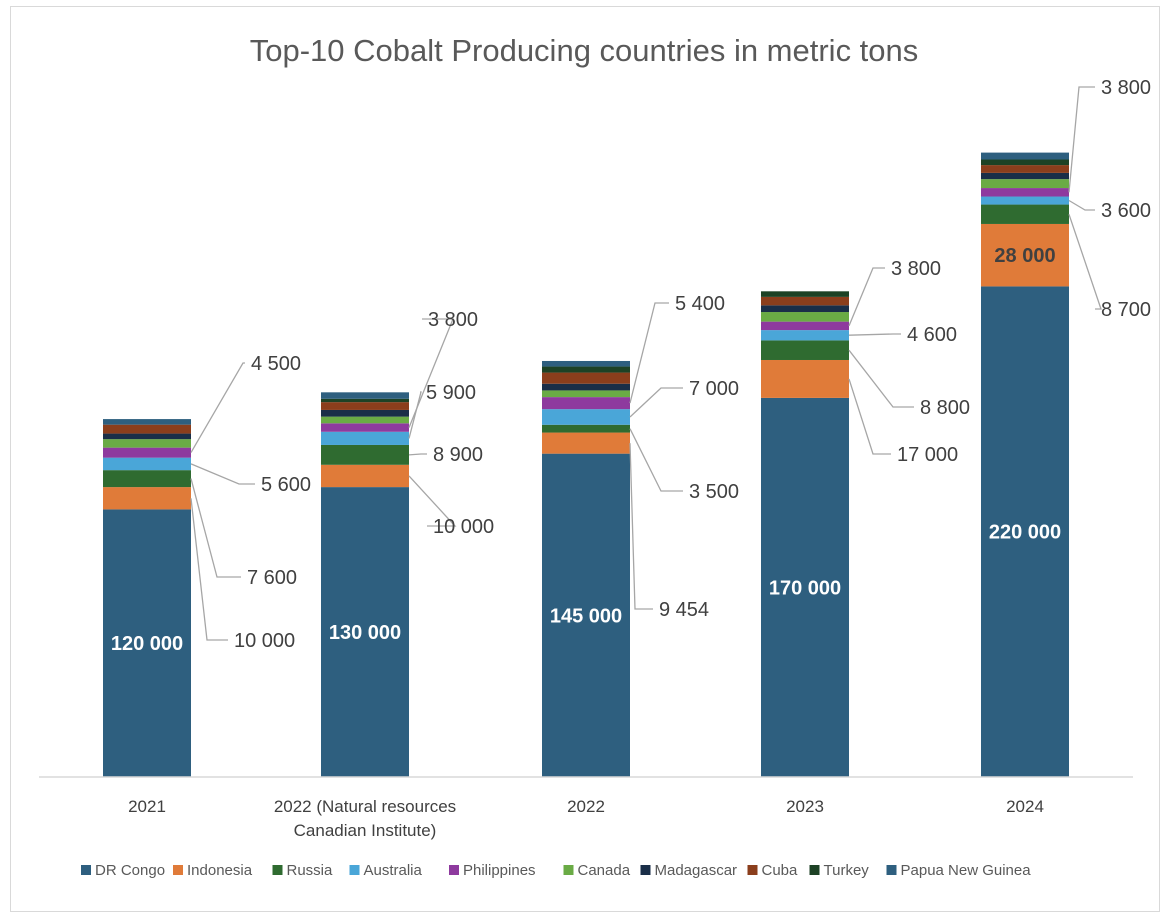 Image resolution: width=1170 pixels, height=918 pixels. Describe the element at coordinates (286, 485) in the screenshot. I see `data-label: 5 600` at that location.